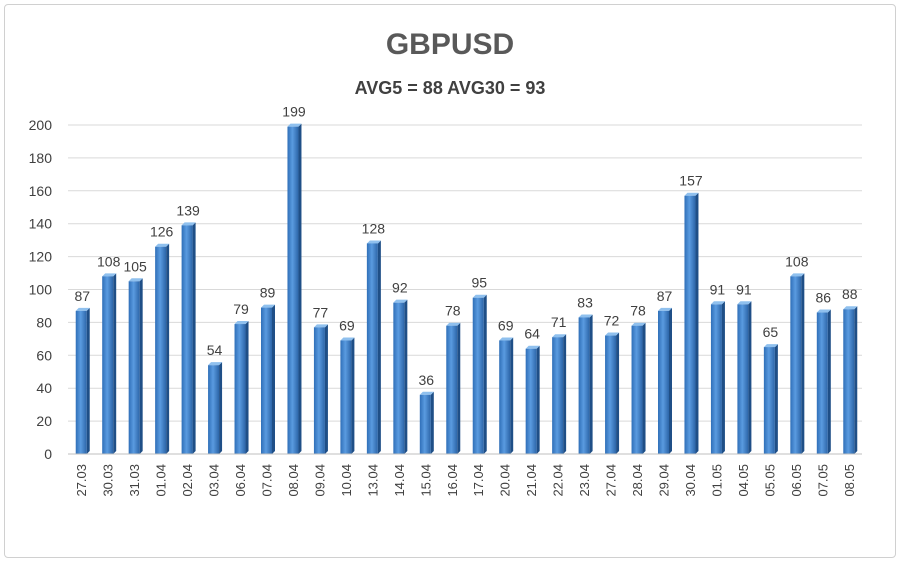 The image size is (900, 562). Describe the element at coordinates (319, 480) in the screenshot. I see `x-tick-label: 09.04` at that location.